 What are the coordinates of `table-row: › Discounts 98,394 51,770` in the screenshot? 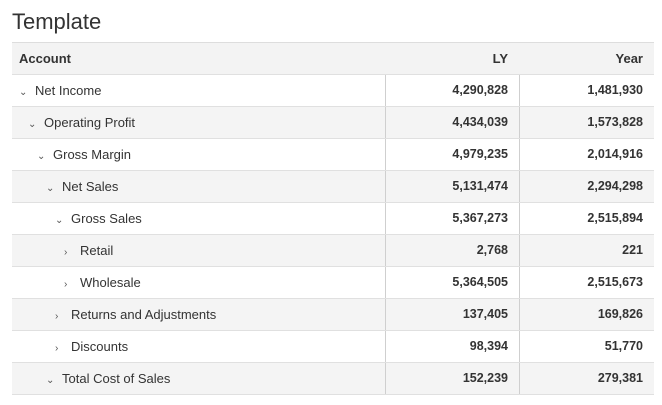 It's located at (333, 347).